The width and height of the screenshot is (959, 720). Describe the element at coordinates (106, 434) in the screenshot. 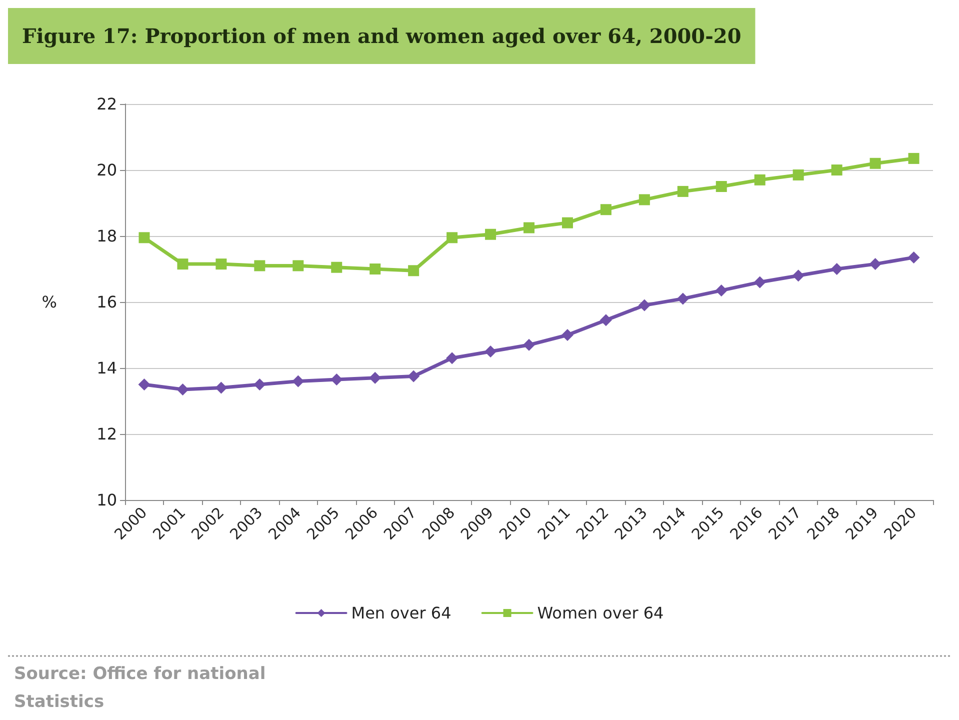

I see `y-tick-label: 12` at that location.